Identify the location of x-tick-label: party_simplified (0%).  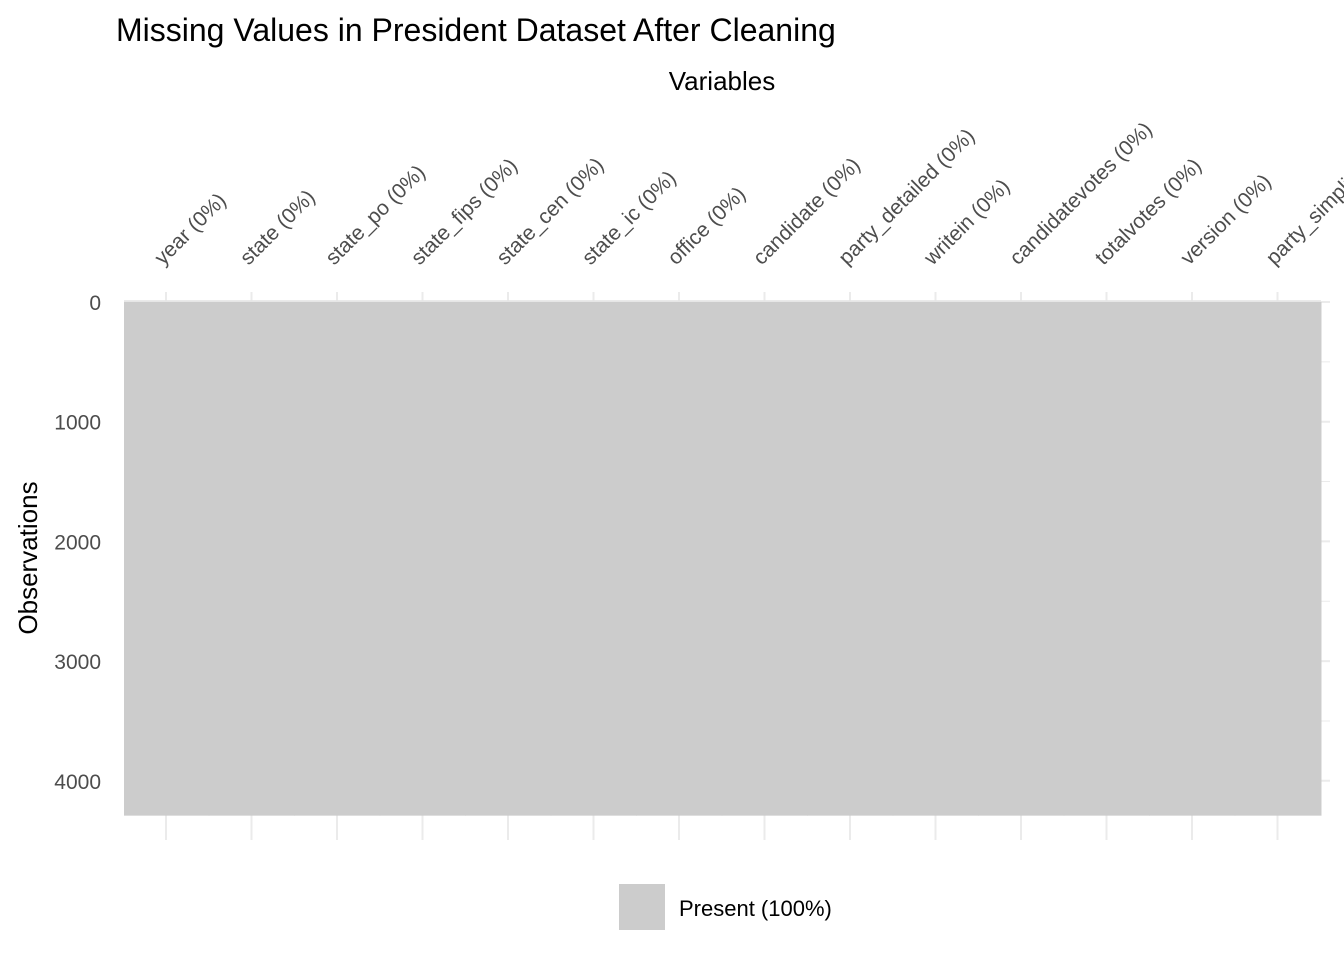
(1303, 192).